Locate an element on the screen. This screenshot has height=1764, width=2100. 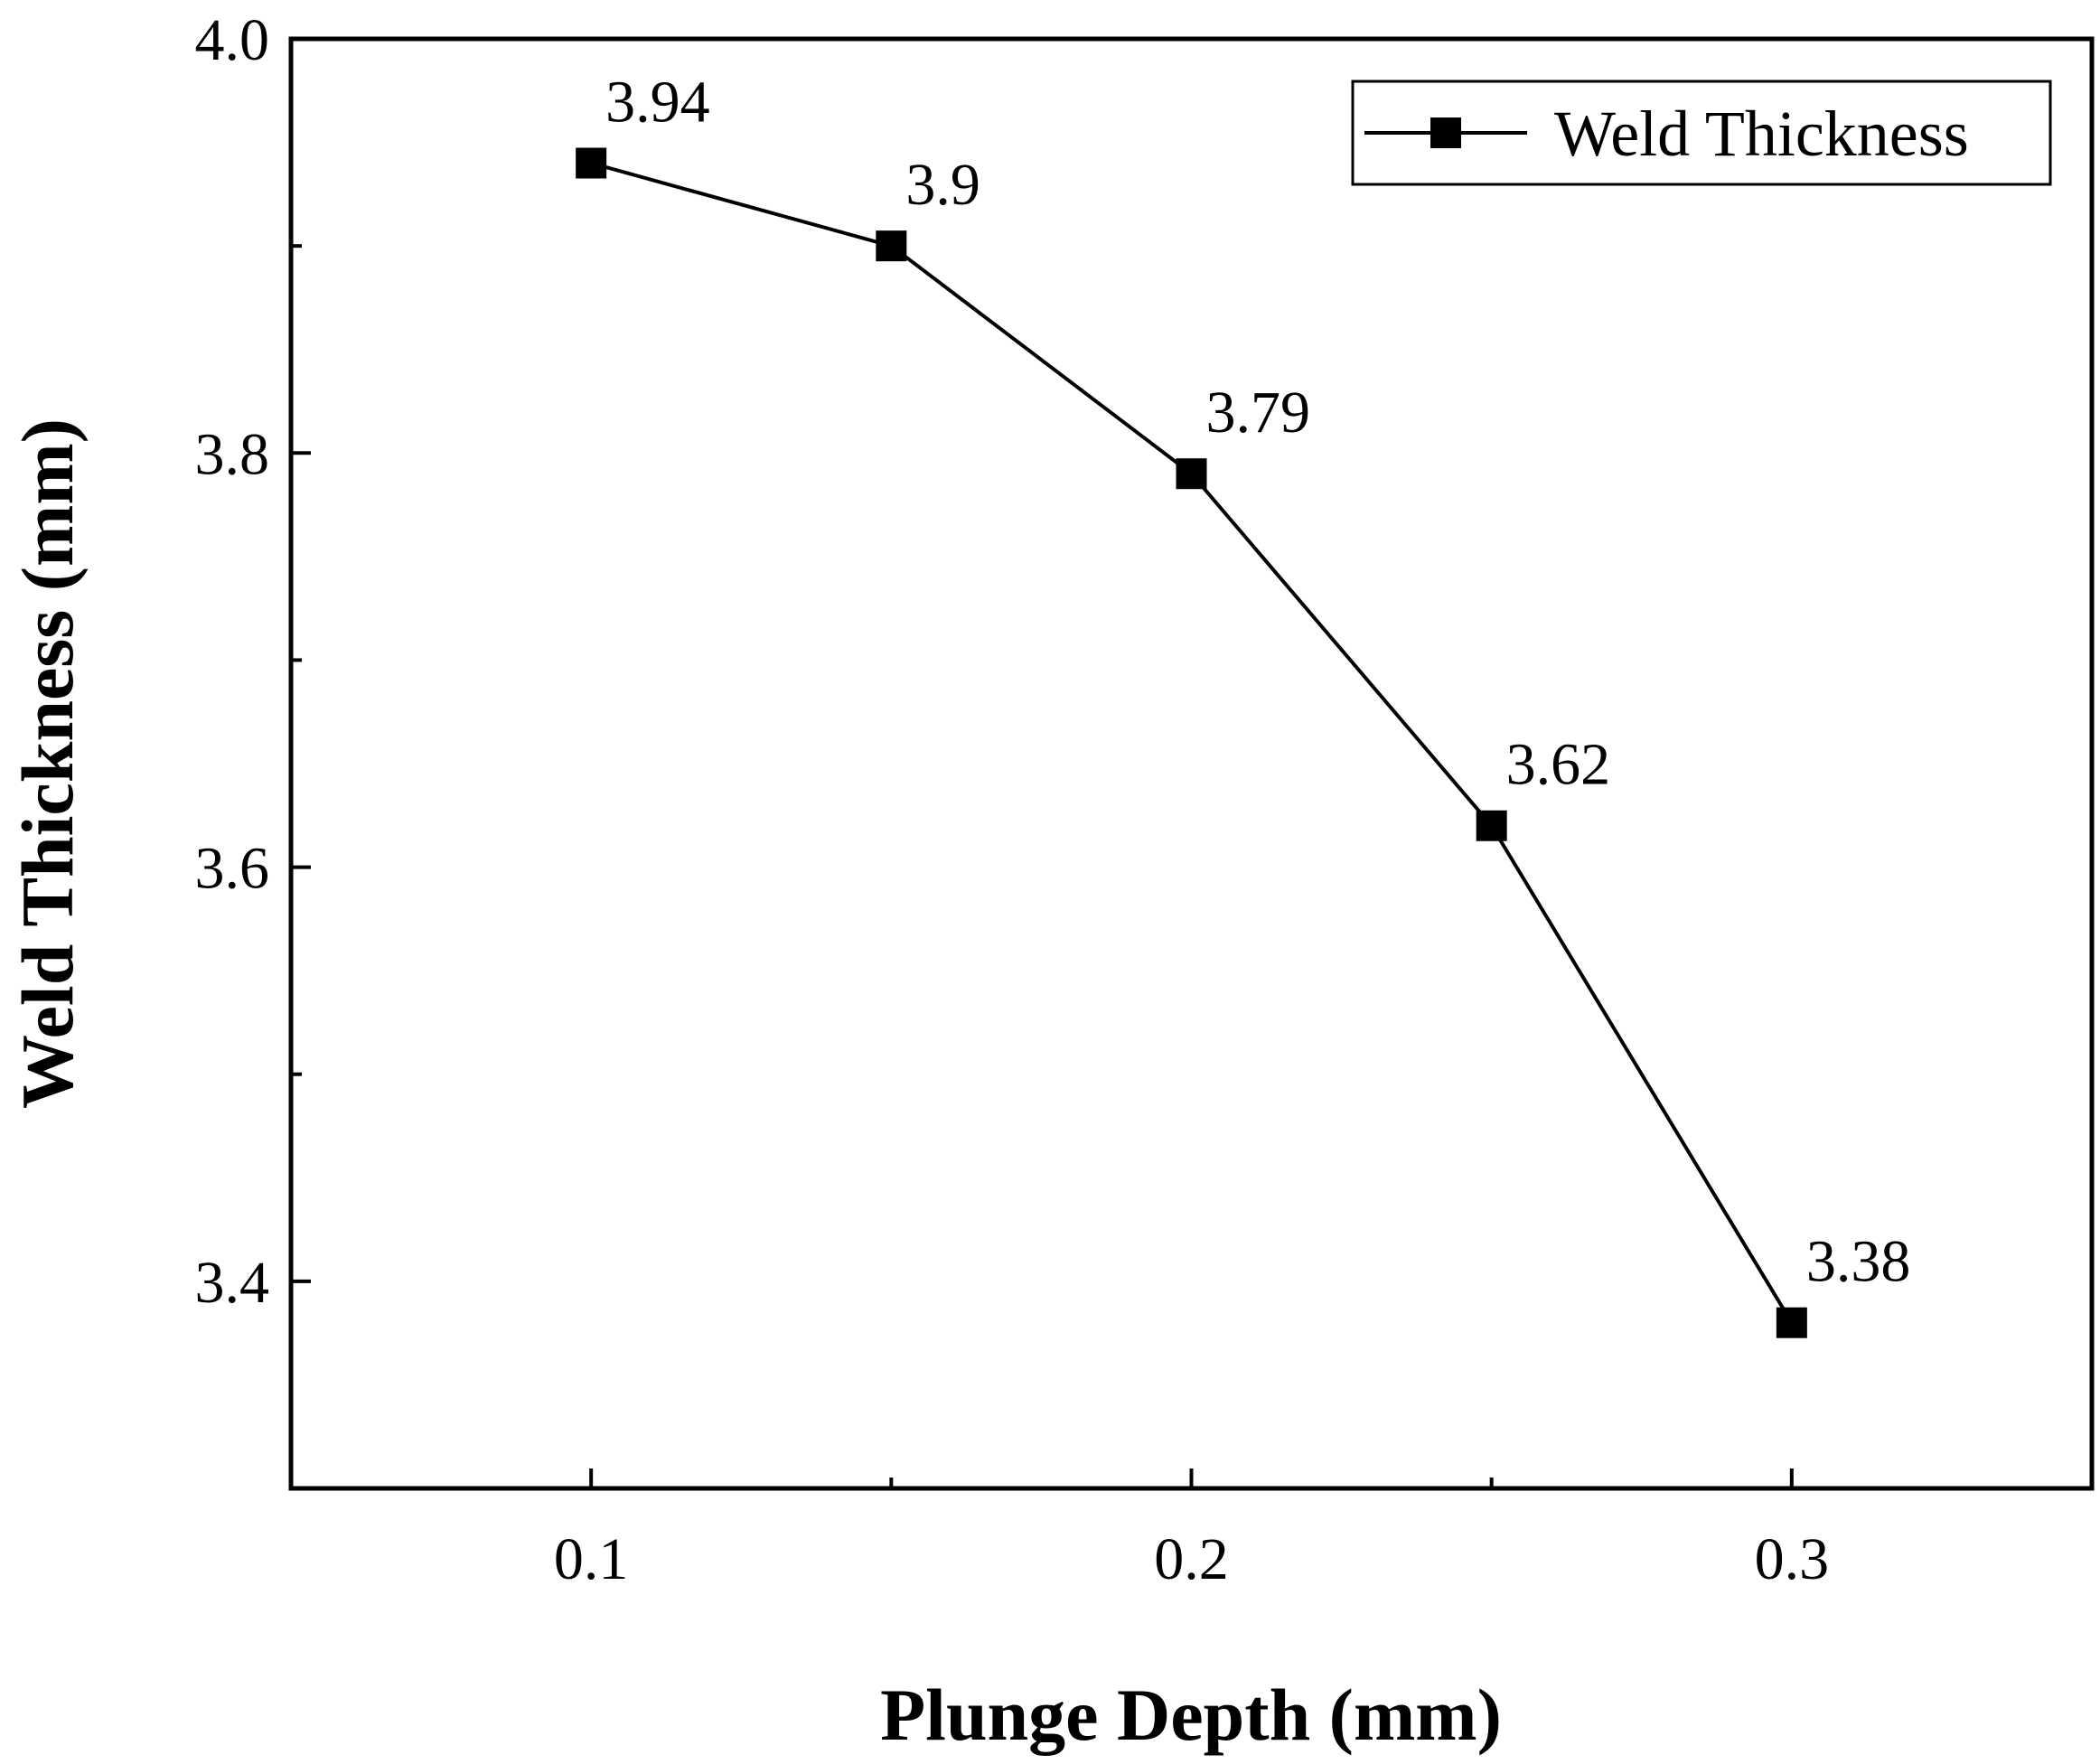
y-axis: 3.4 3.6 3.8 4.0 is located at coordinates (253, 661).